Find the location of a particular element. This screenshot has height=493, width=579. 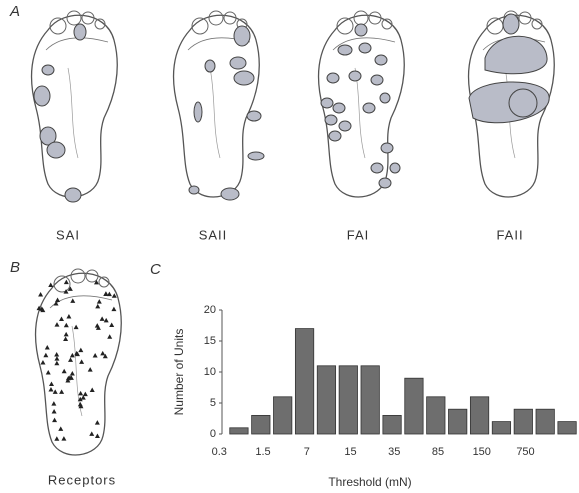

y-tick-label: 0 is located at coordinates (213, 434).